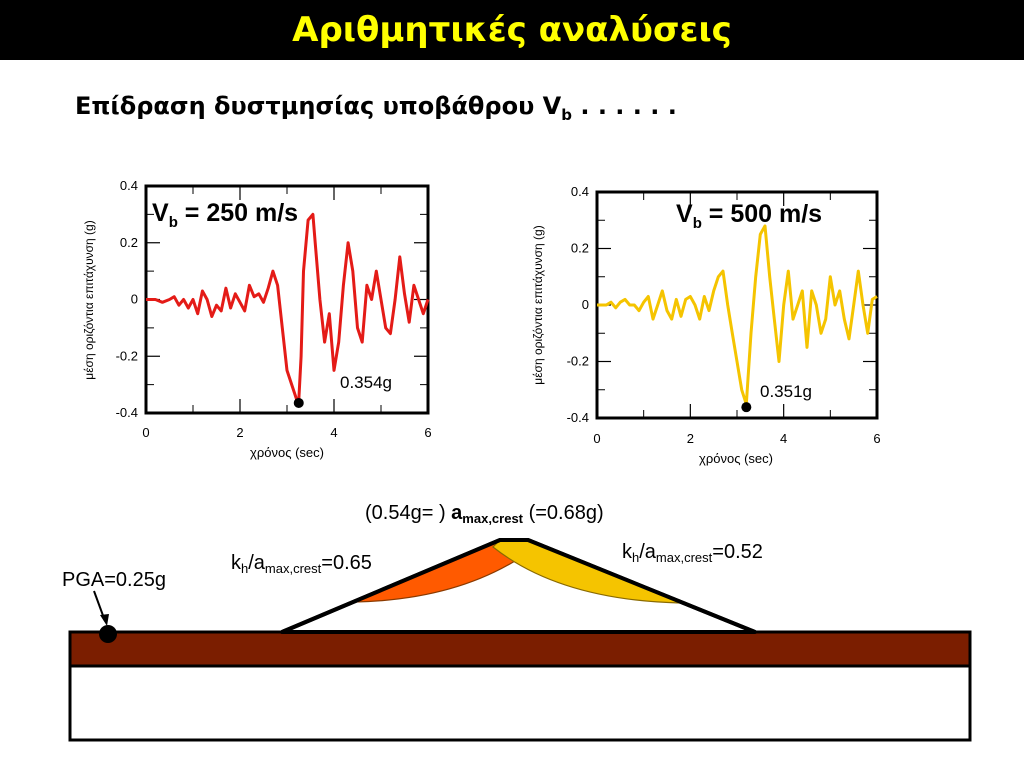 This screenshot has height=768, width=1024. What do you see at coordinates (346, 563) in the screenshot?
I see `left-value: =0.65` at bounding box center [346, 563].